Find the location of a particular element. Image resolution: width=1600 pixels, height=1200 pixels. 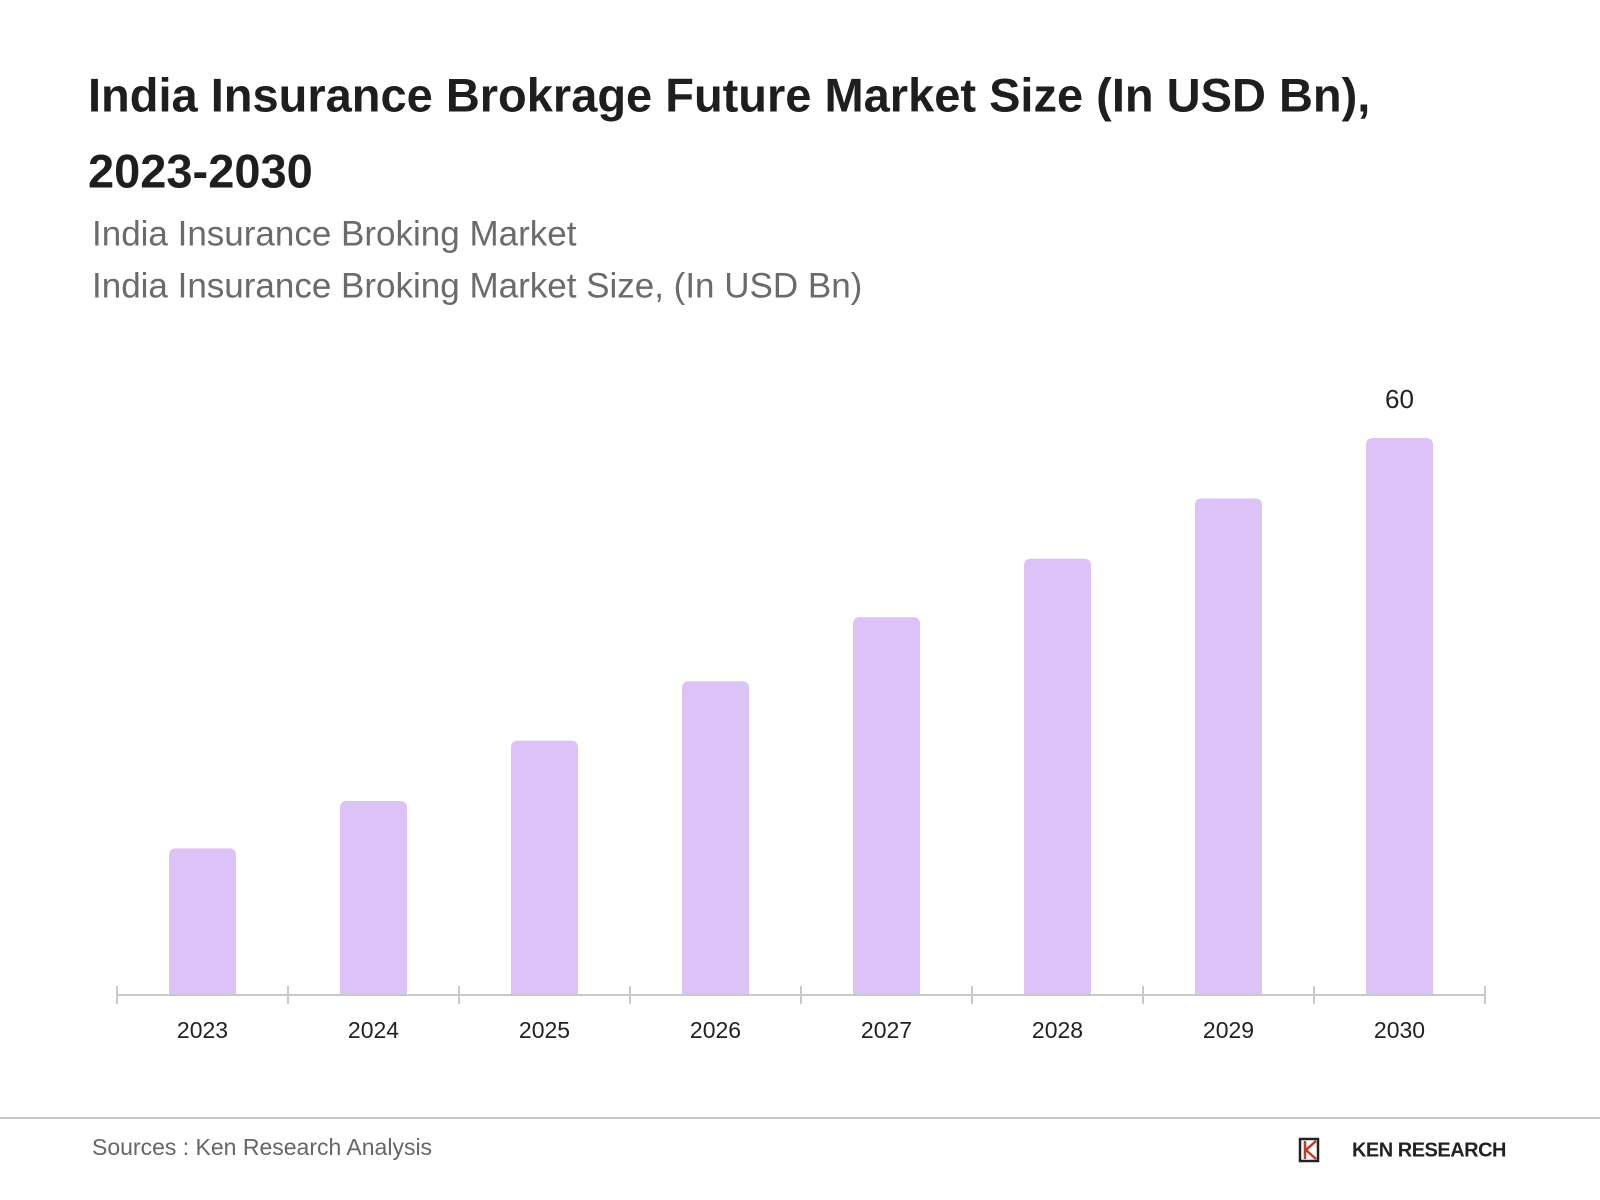

logo-icon is located at coordinates (1309, 1150).